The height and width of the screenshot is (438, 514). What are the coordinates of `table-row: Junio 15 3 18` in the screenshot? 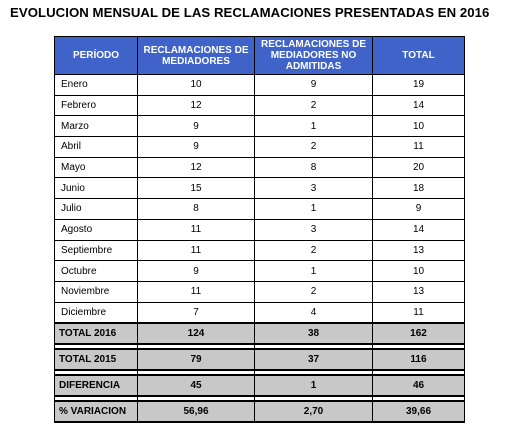 It's located at (259, 188).